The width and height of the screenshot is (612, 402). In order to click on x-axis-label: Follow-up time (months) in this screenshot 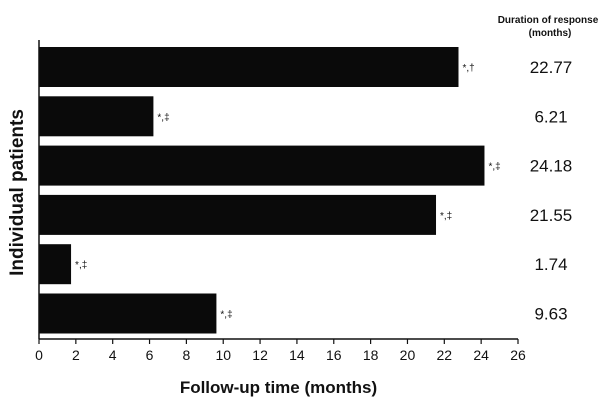, I will do `click(278, 387)`.